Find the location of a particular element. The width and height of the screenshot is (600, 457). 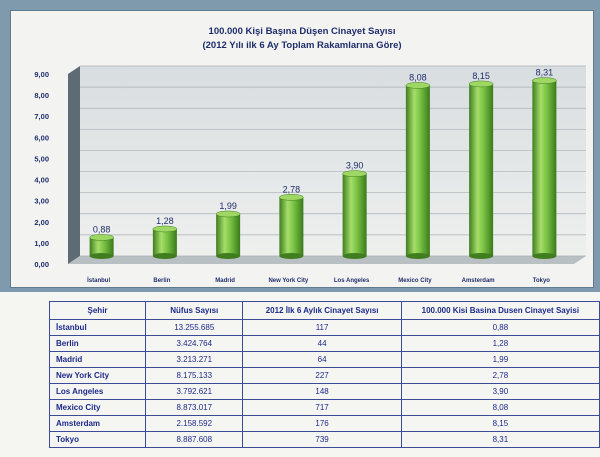

y-tick-label: 6,00 is located at coordinates (41, 137).